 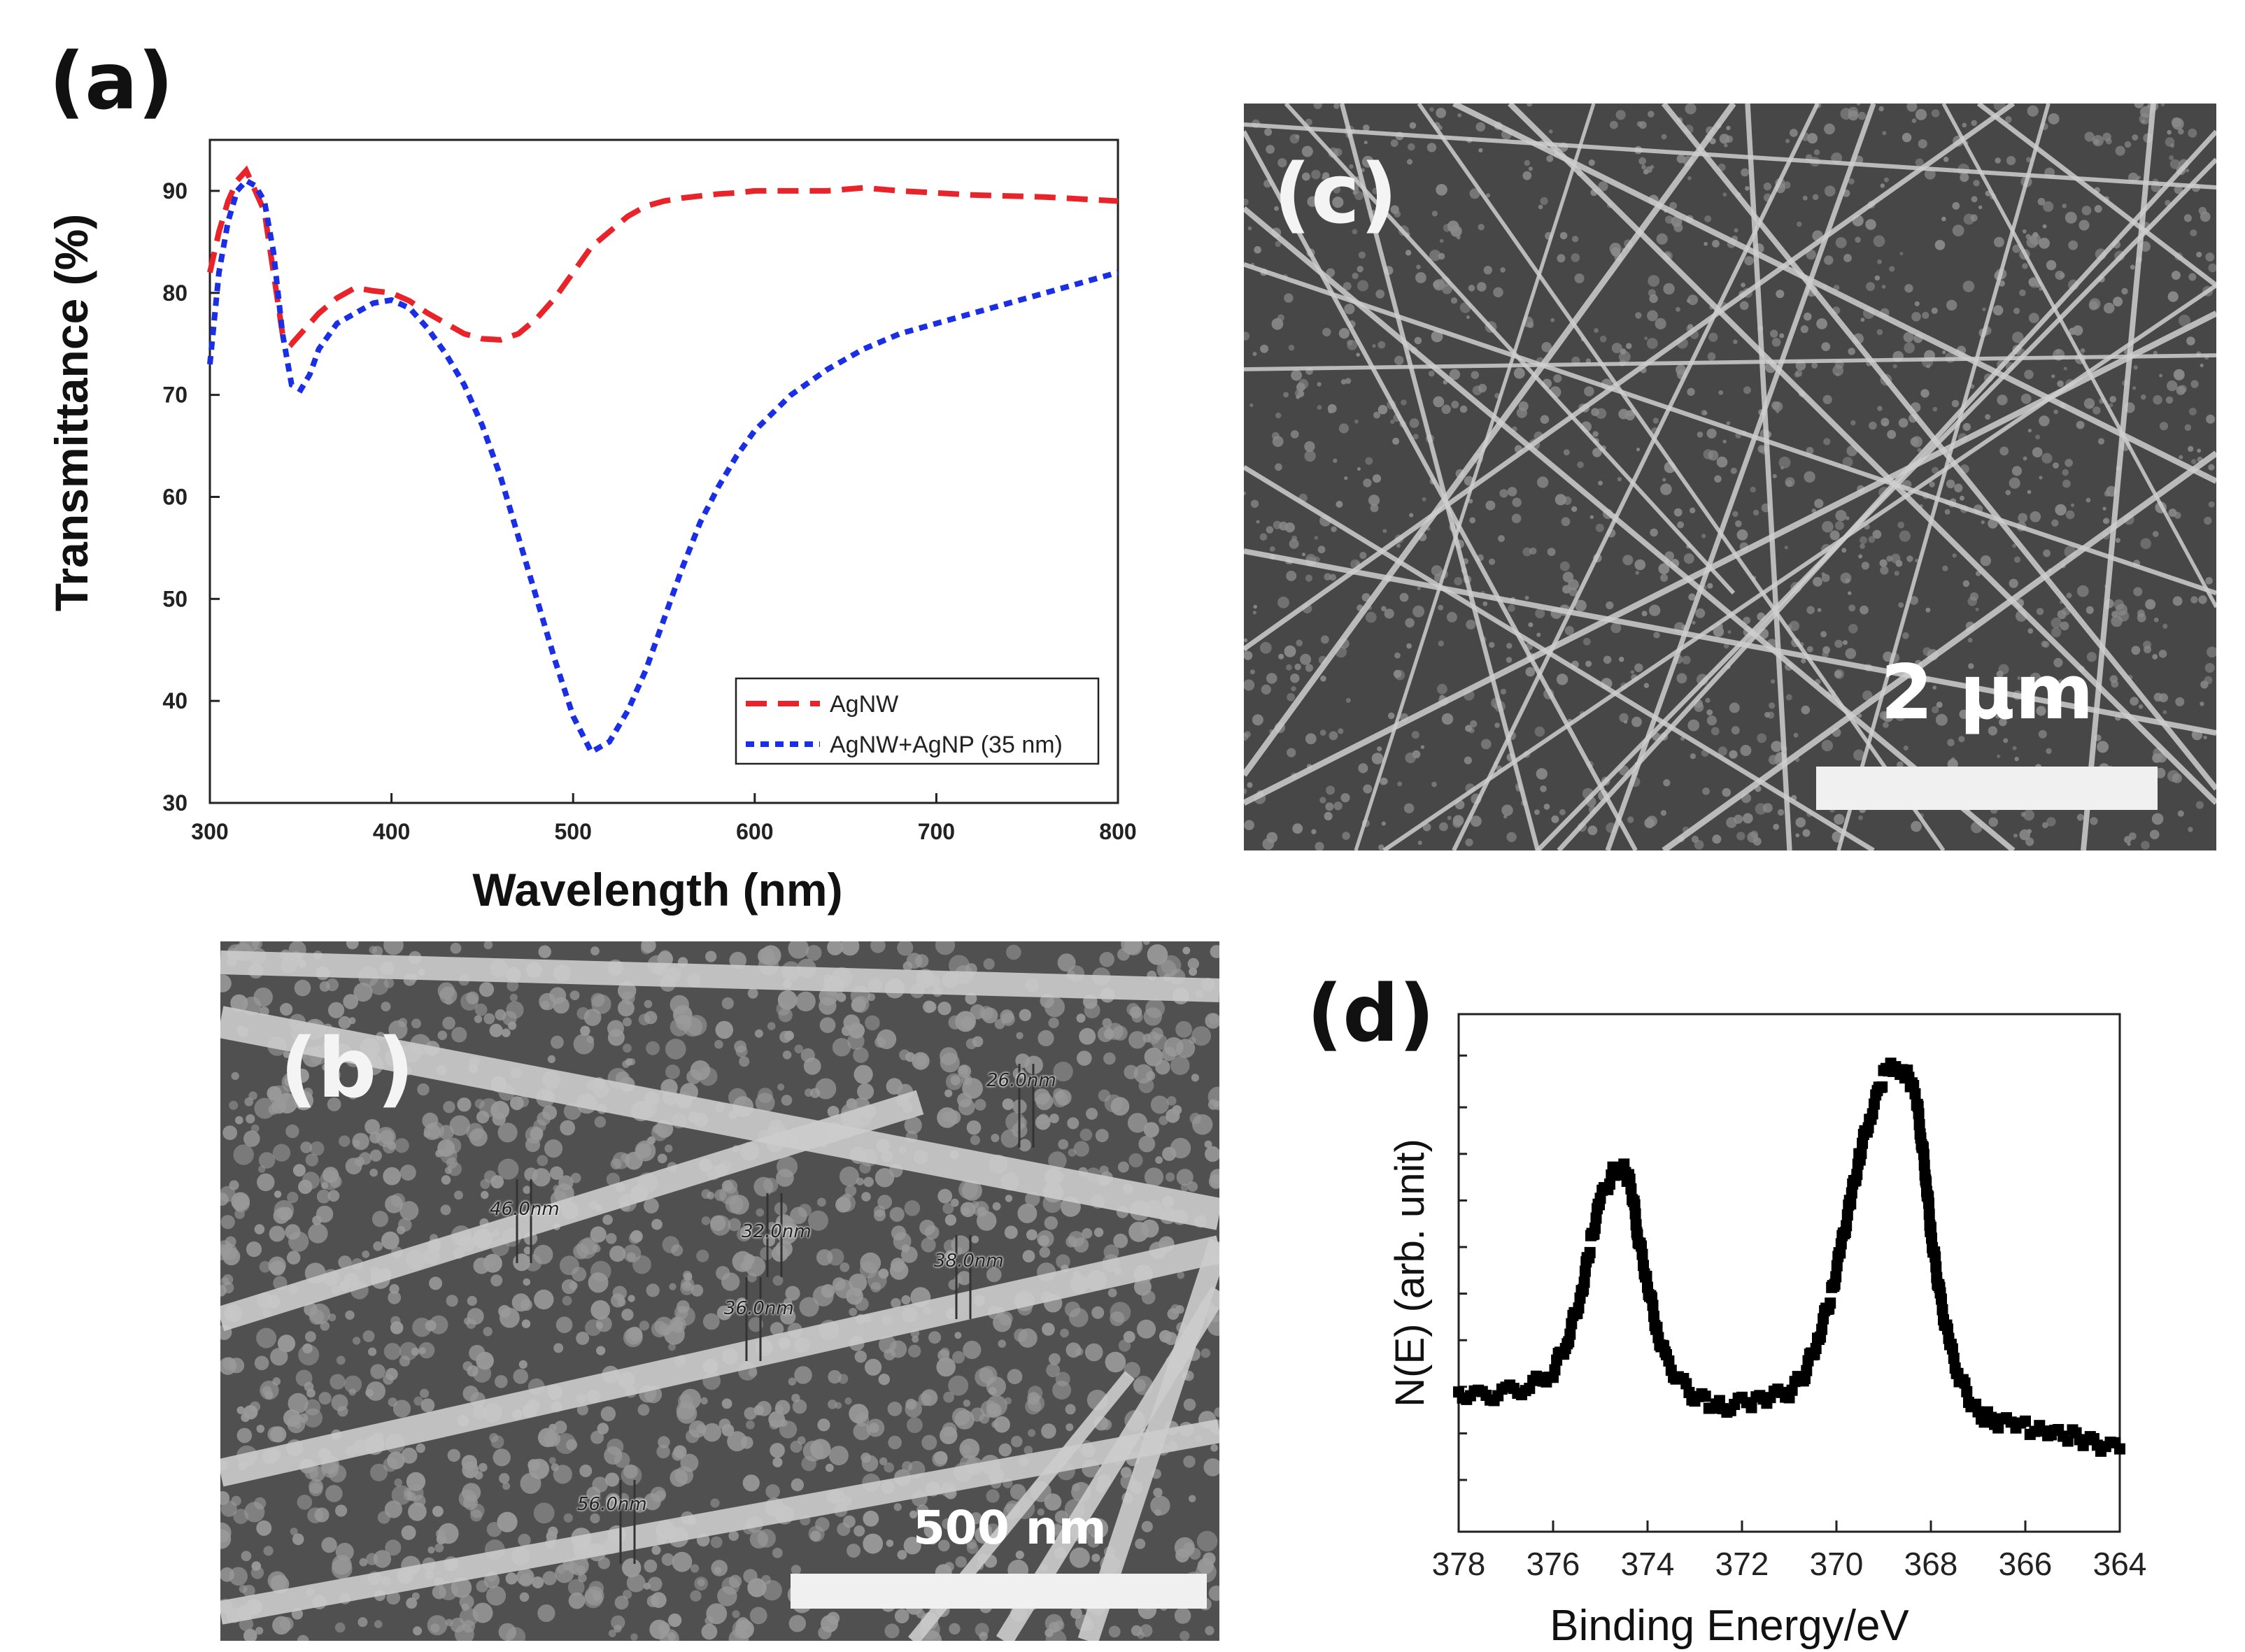 What do you see at coordinates (1730, 1626) in the screenshot?
I see `chart-d-xlabel: Binding Energy/eV` at bounding box center [1730, 1626].